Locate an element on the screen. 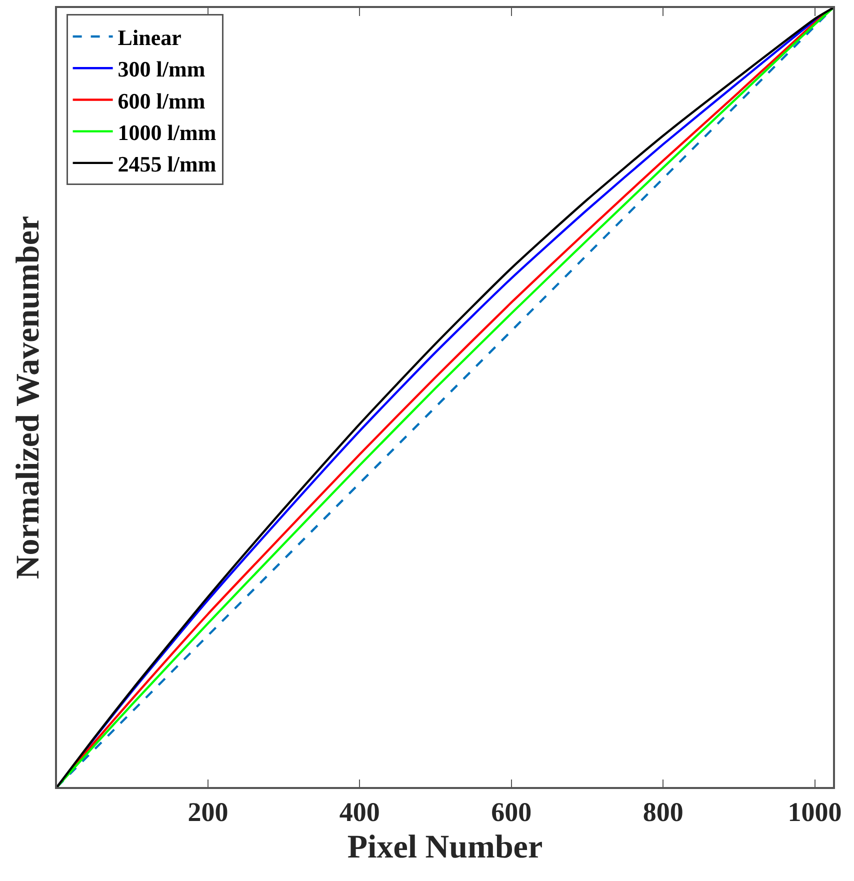 This screenshot has height=881, width=854. x-tick-label: 200 is located at coordinates (208, 812).